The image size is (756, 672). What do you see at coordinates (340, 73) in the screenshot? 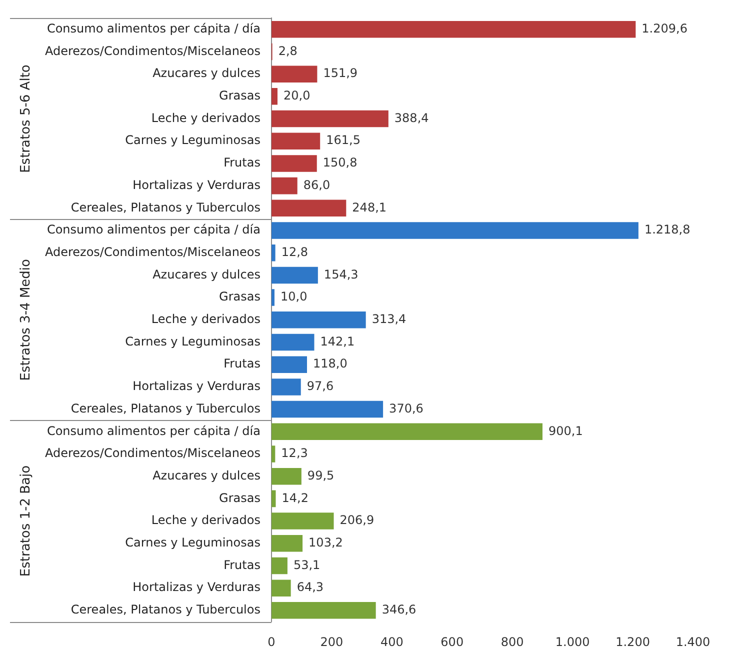
I see `data-label: 151,9` at bounding box center [340, 73].